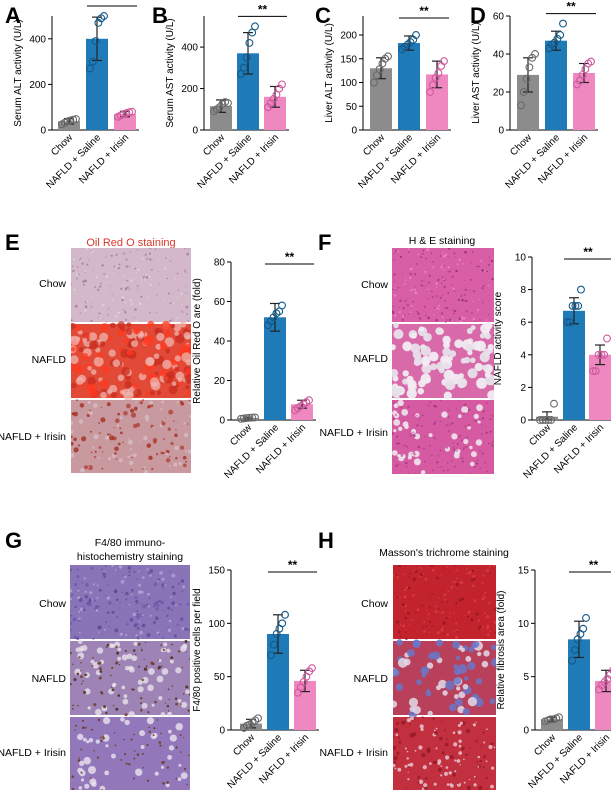 The width and height of the screenshot is (611, 800). I want to click on y-tick-label-f: 6, so click(523, 323).